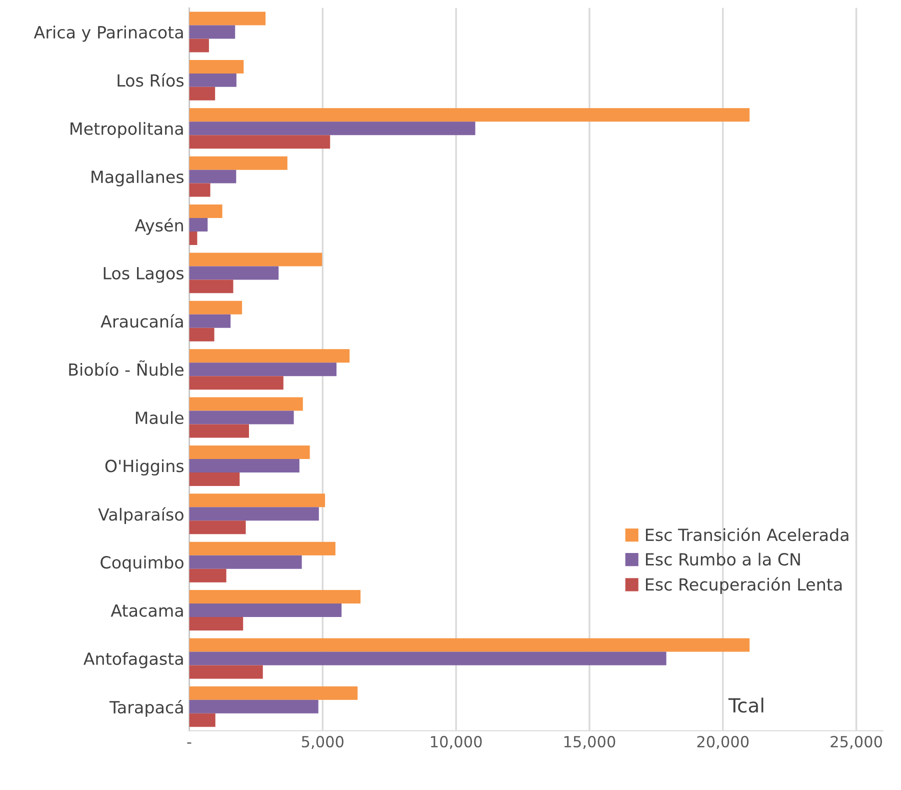 The width and height of the screenshot is (901, 790). What do you see at coordinates (590, 742) in the screenshot?
I see `x-tick-label: 15,000` at bounding box center [590, 742].